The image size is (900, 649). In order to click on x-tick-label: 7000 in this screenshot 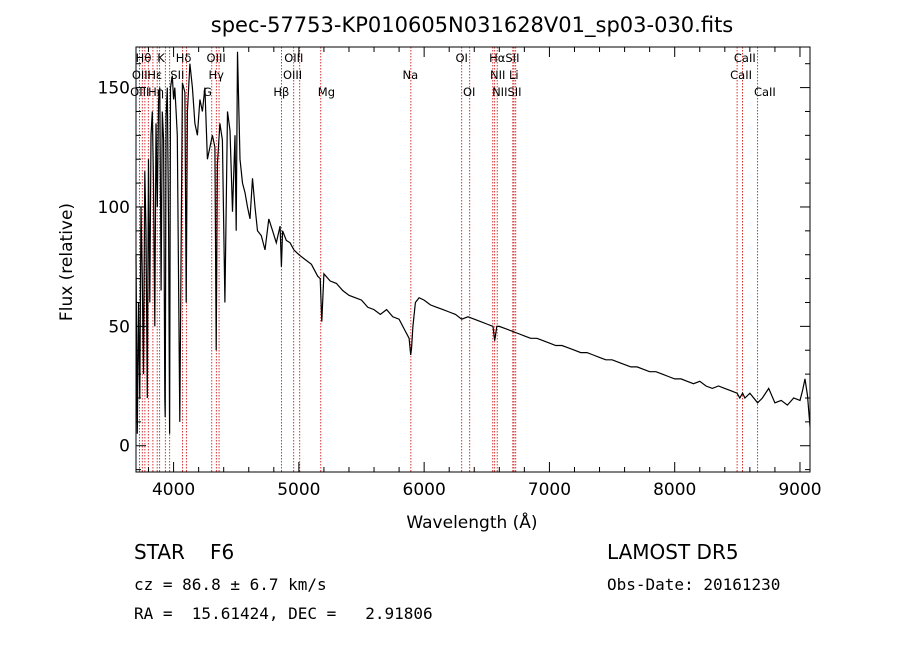, I will do `click(549, 490)`.